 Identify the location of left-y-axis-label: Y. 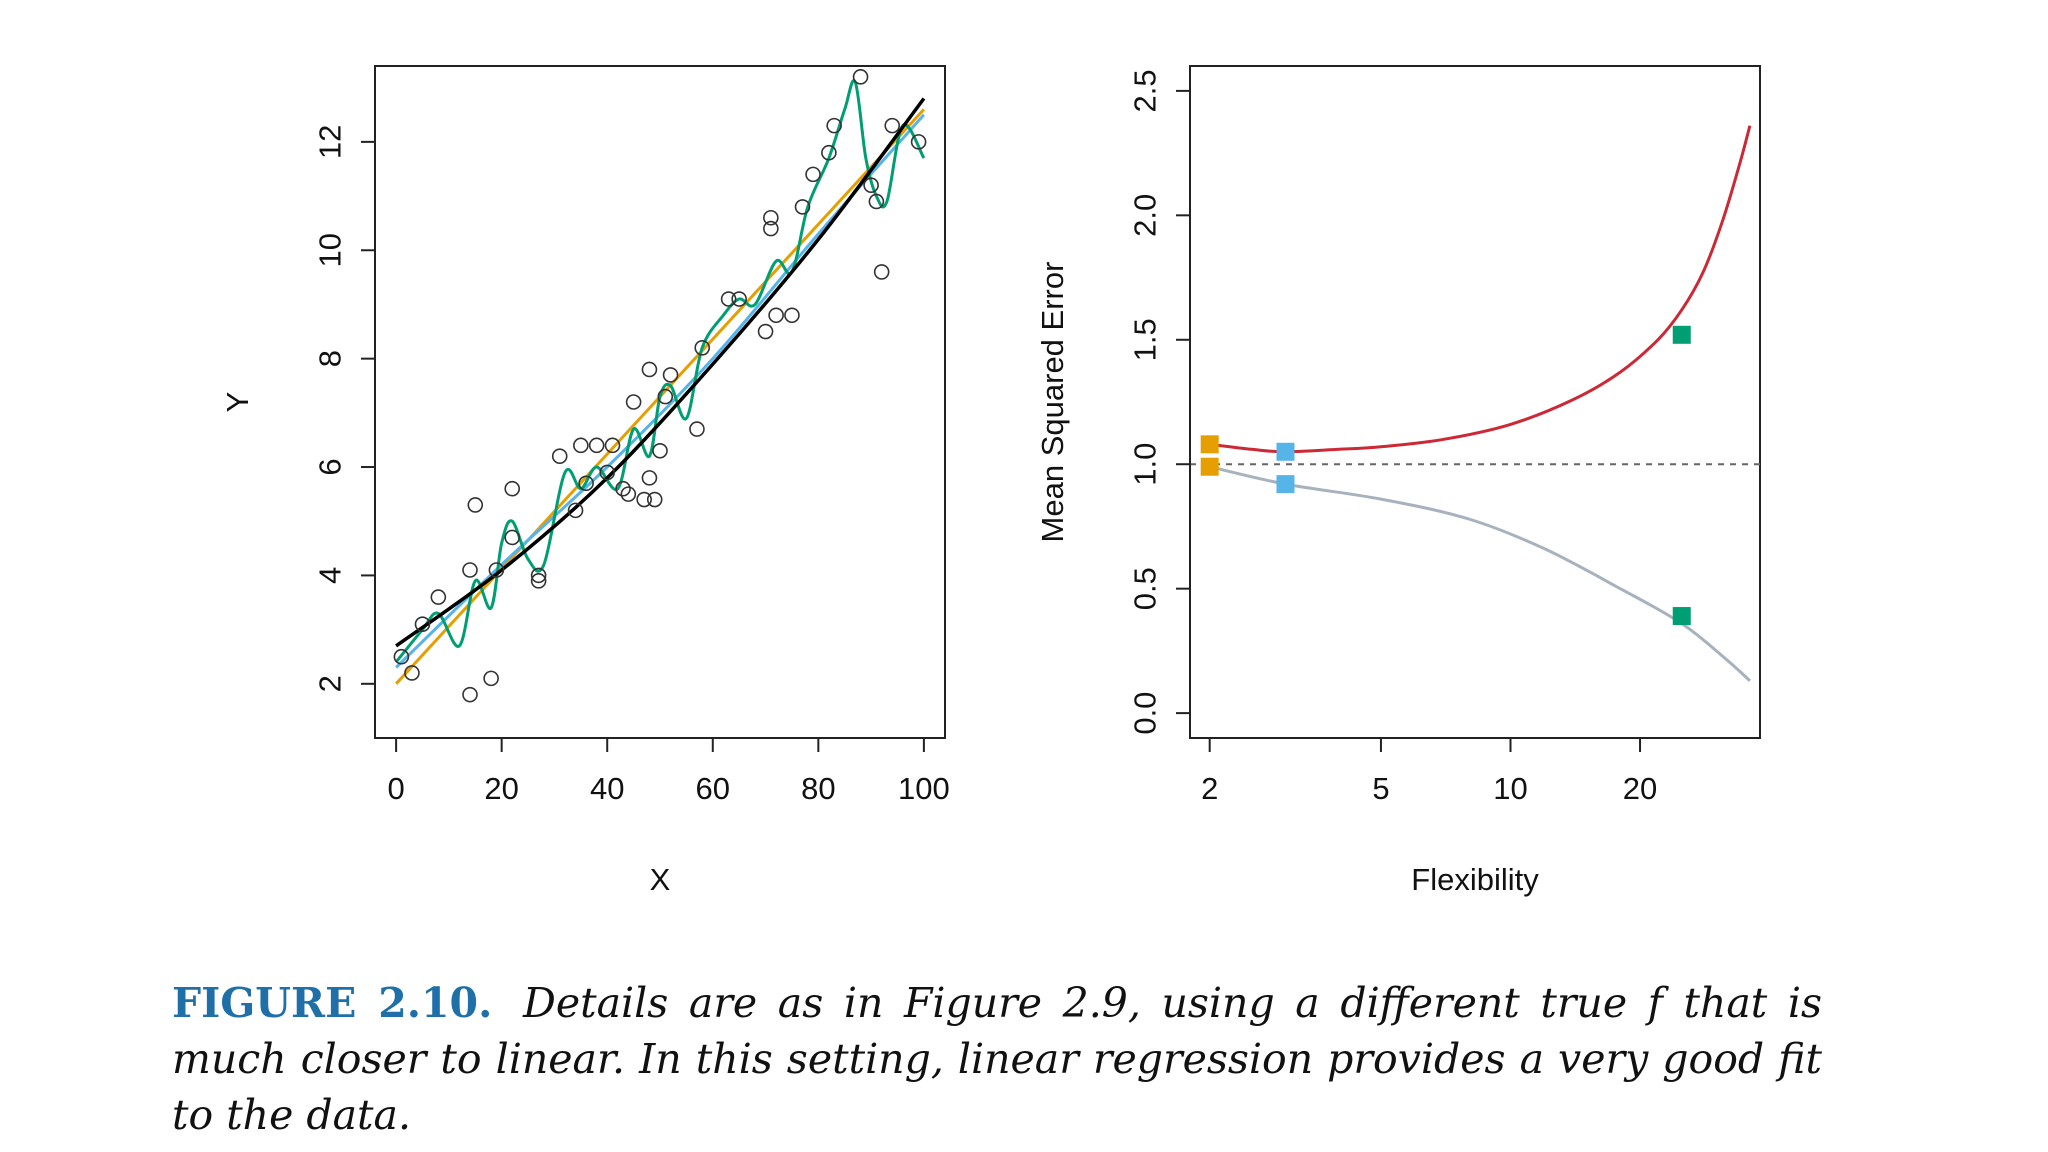
(237, 402).